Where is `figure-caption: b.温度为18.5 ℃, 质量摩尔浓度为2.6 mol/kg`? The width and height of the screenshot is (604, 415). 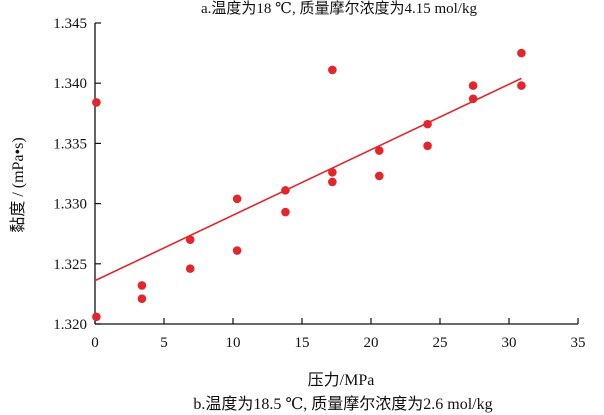
figure-caption: b.温度为18.5 ℃, 质量摩尔浓度为2.6 mol/kg is located at coordinates (342, 404).